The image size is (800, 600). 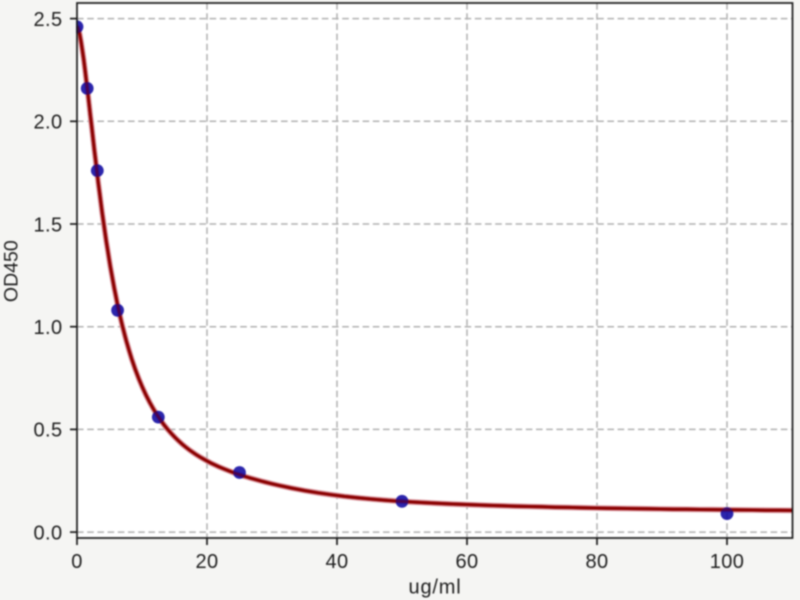 I want to click on svg-text: 2.0, so click(x=47, y=123).